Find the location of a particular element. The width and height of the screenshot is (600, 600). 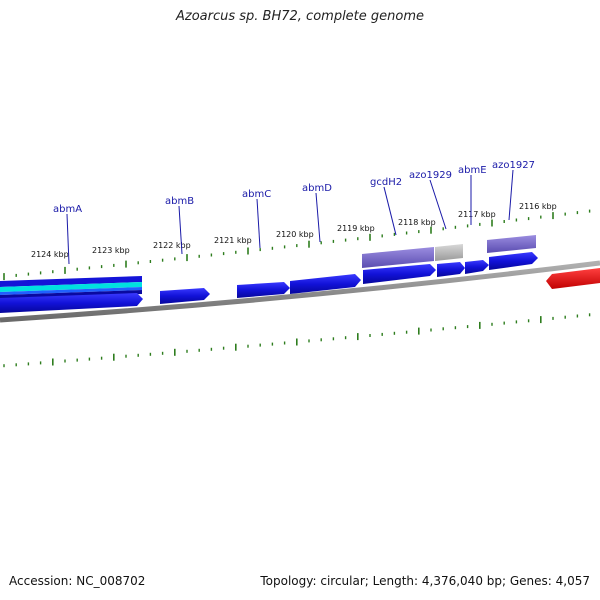

gene-arrow-reverse is located at coordinates (573, 278).